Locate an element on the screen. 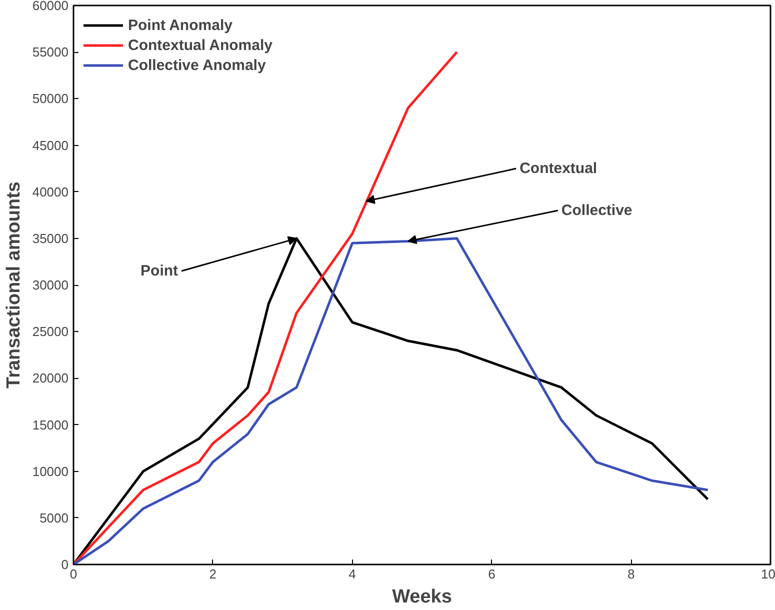 This screenshot has width=775, height=610. x-tick-label: 2 is located at coordinates (213, 574).